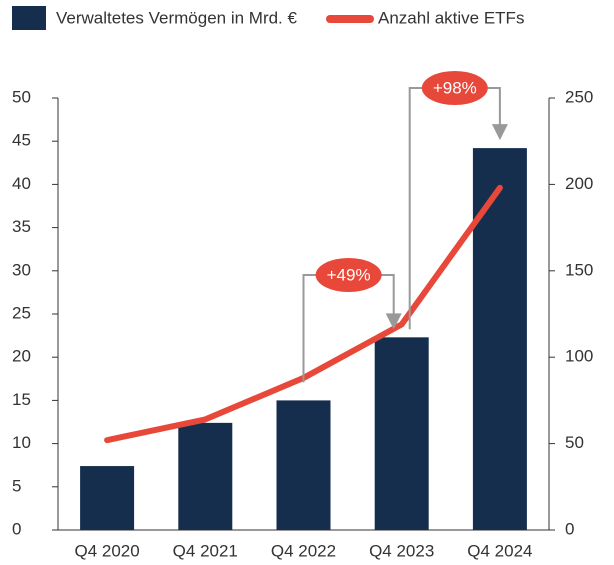 Image resolution: width=614 pixels, height=565 pixels. I want to click on y-tick-label: 5, so click(16, 485).